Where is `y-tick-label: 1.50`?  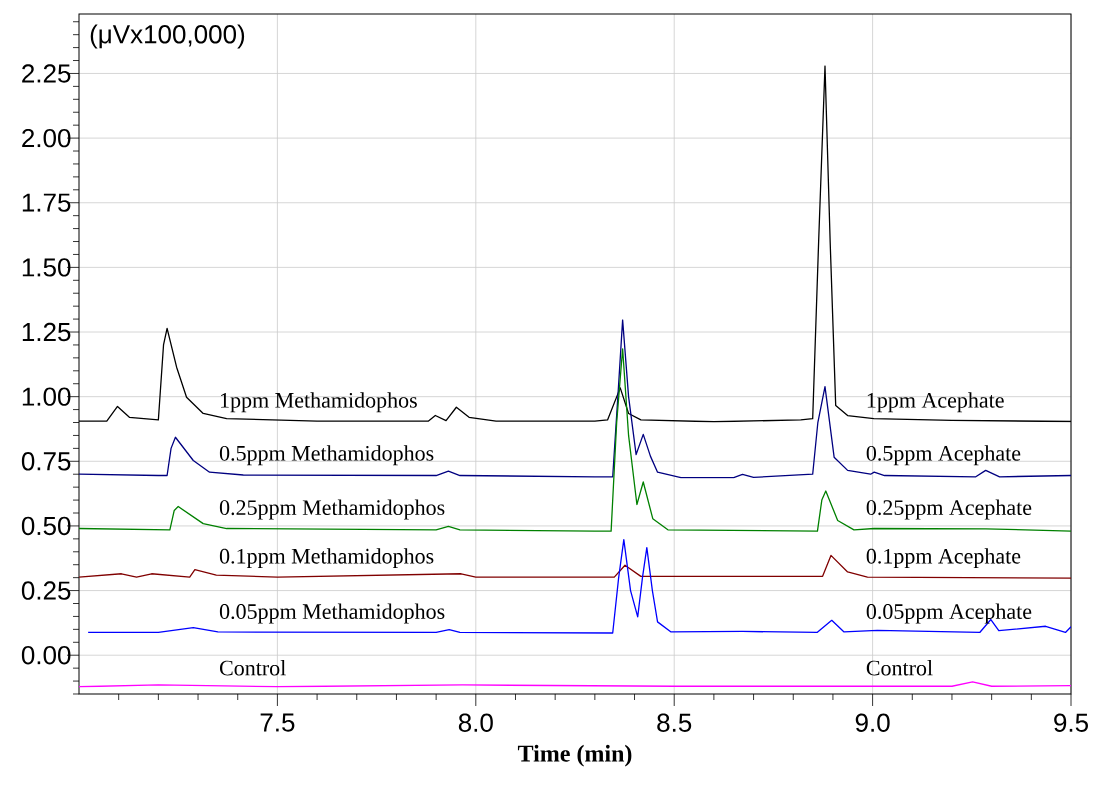 y-tick-label: 1.50 is located at coordinates (46, 267).